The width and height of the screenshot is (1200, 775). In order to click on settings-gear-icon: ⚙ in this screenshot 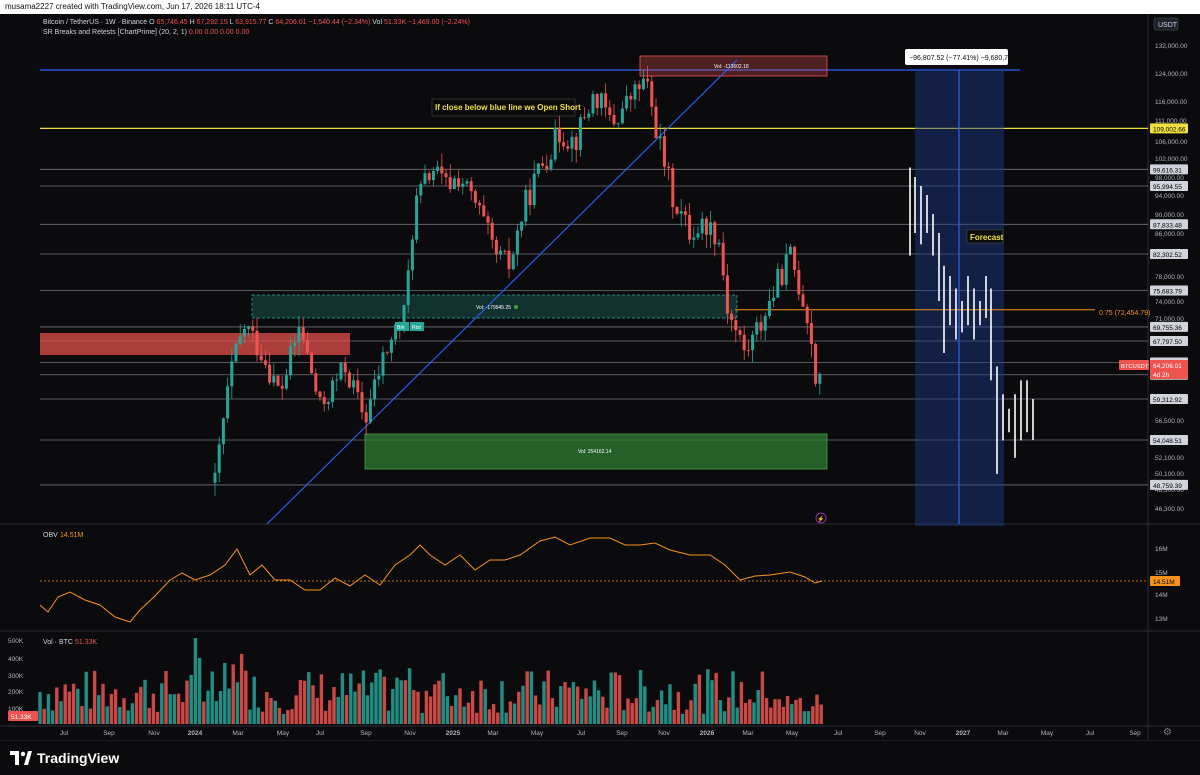, I will do `click(1167, 732)`.